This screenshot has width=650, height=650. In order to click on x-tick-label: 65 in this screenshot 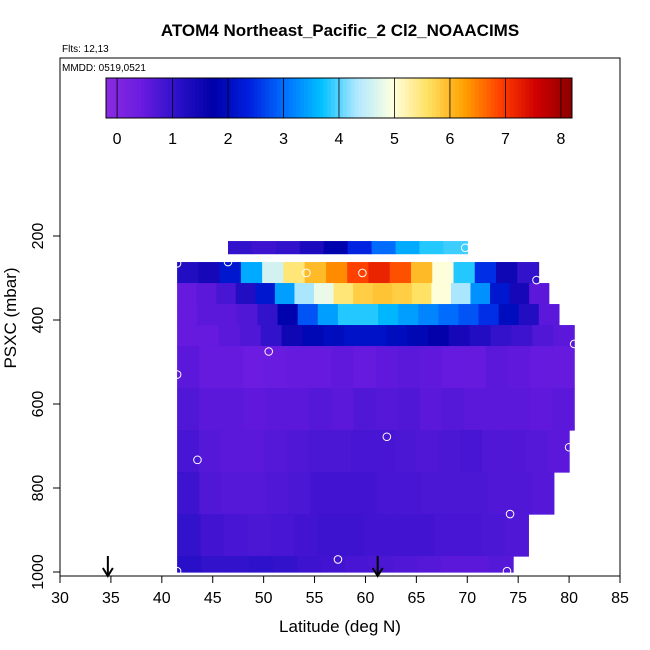, I will do `click(416, 598)`.